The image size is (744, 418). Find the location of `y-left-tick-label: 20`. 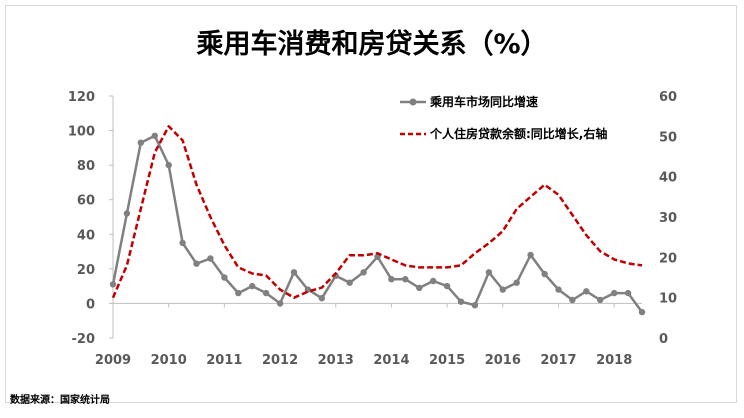

y-left-tick-label: 20 is located at coordinates (86, 270).